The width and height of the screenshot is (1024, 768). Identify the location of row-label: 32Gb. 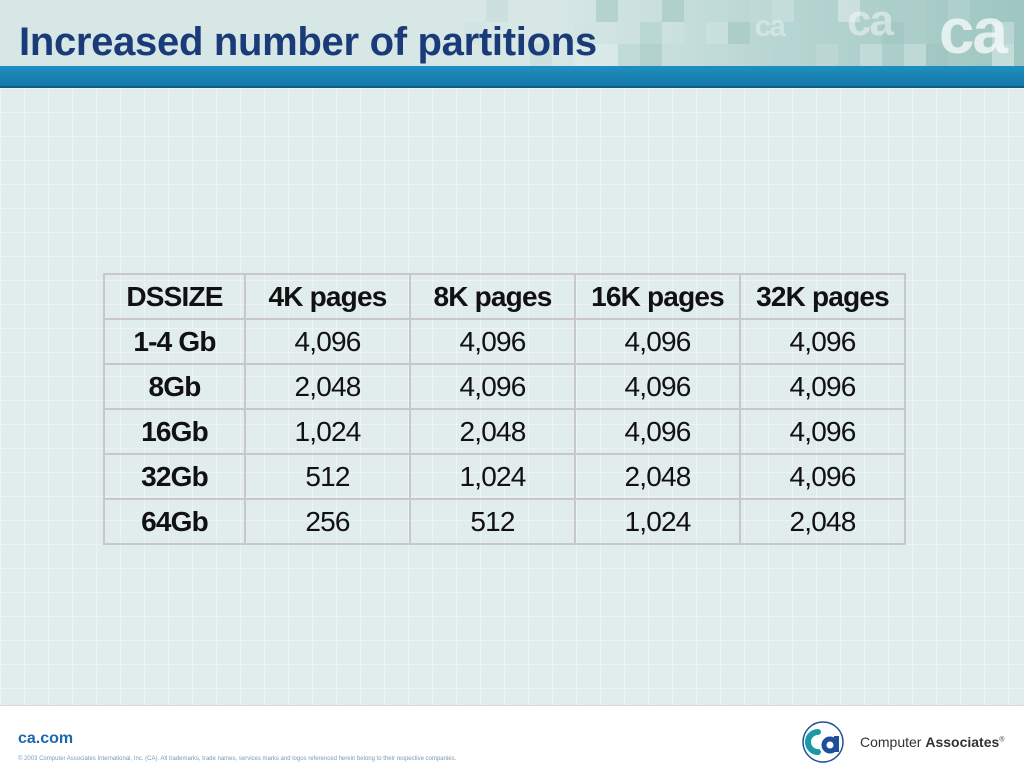
(174, 476).